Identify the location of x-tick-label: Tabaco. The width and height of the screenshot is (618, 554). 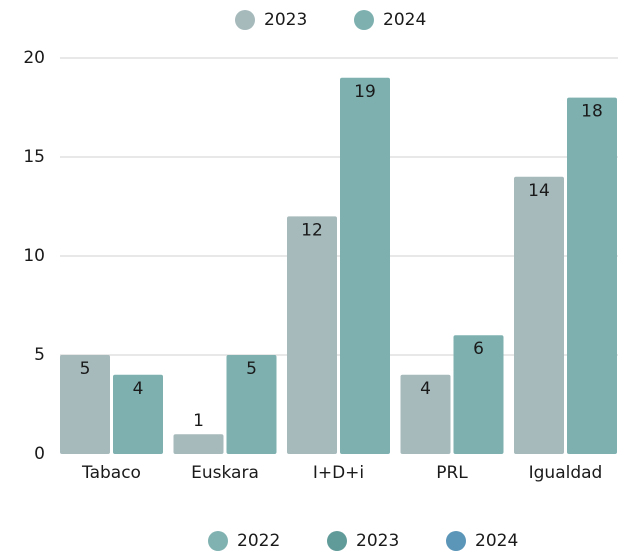
(111, 473).